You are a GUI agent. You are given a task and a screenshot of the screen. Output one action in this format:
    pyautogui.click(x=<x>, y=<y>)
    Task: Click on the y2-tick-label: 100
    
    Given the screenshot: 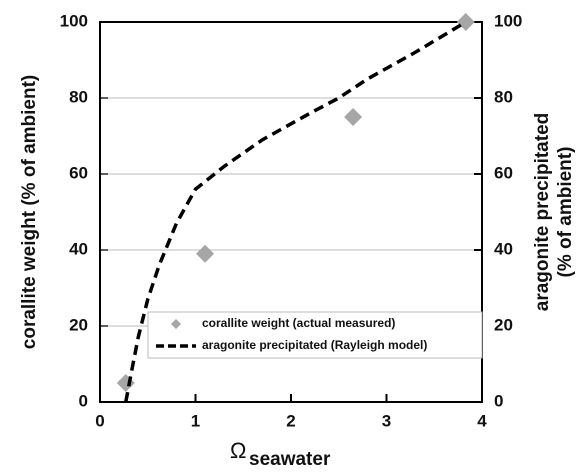 What is the action you would take?
    pyautogui.click(x=508, y=20)
    